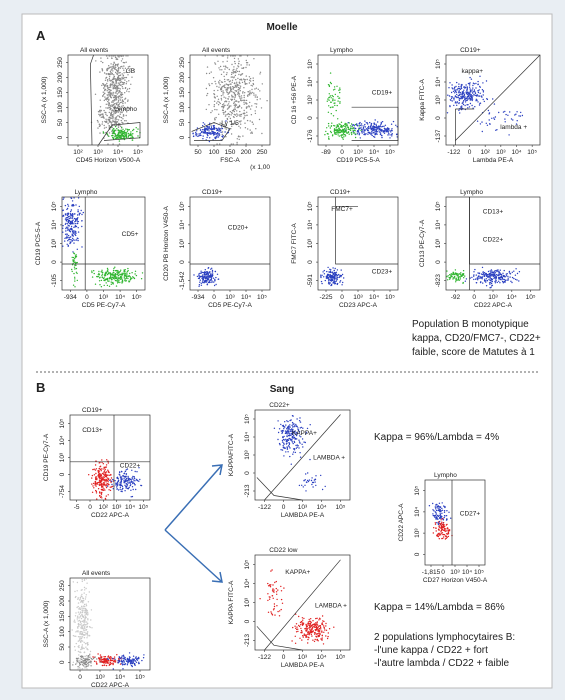  I want to click on y-tick-label: -591, so click(310, 280).